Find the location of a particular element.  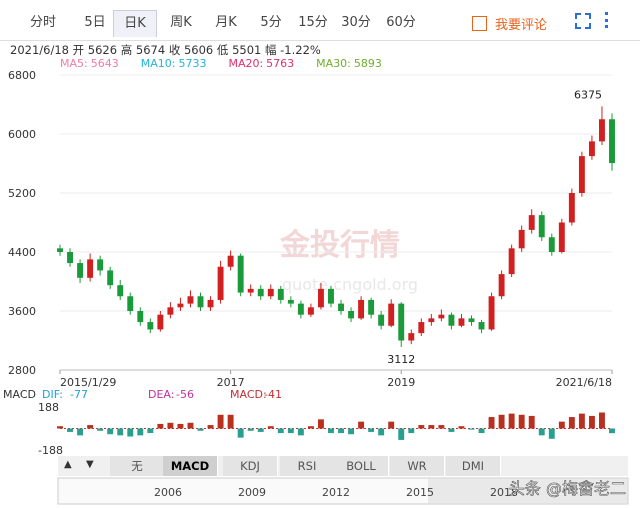

indicator-tab: MACD is located at coordinates (190, 466).